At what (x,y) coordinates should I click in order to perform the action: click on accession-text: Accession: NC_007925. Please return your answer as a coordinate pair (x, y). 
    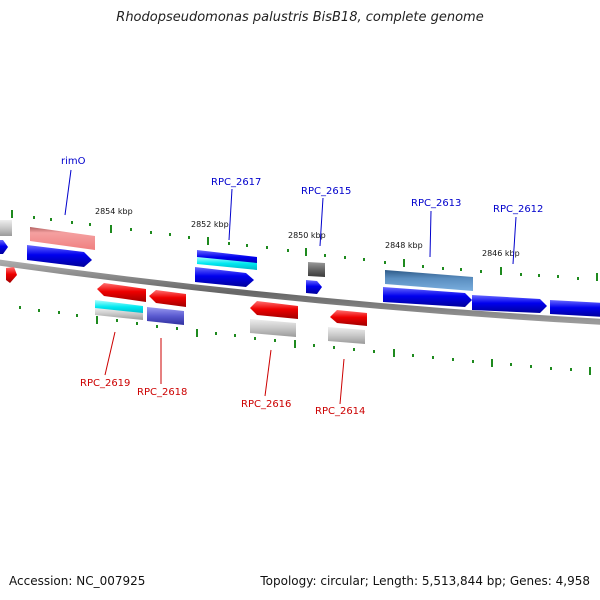
    Looking at the image, I should click on (77, 581).